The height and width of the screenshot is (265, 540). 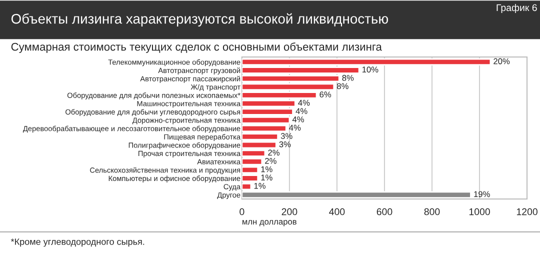 I want to click on annotation: 20%, so click(x=502, y=61).